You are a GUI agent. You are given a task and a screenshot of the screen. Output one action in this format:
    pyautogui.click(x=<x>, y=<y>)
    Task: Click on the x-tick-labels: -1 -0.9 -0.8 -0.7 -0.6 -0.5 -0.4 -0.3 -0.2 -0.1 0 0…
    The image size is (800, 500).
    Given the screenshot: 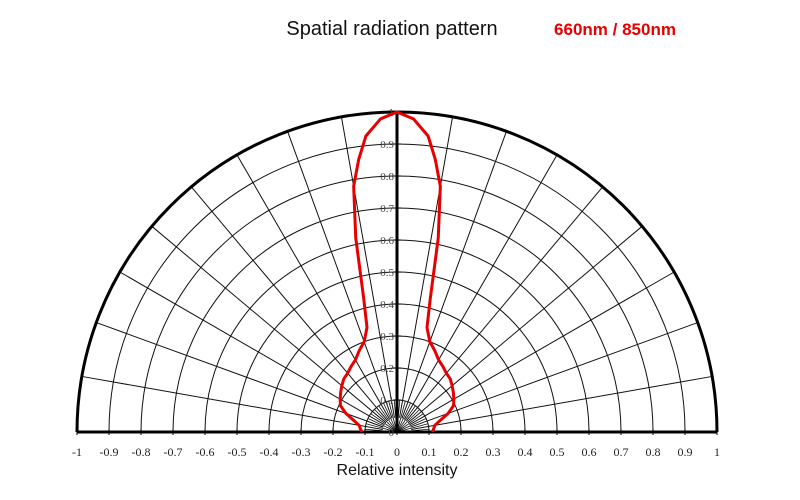 What is the action you would take?
    pyautogui.click(x=396, y=452)
    